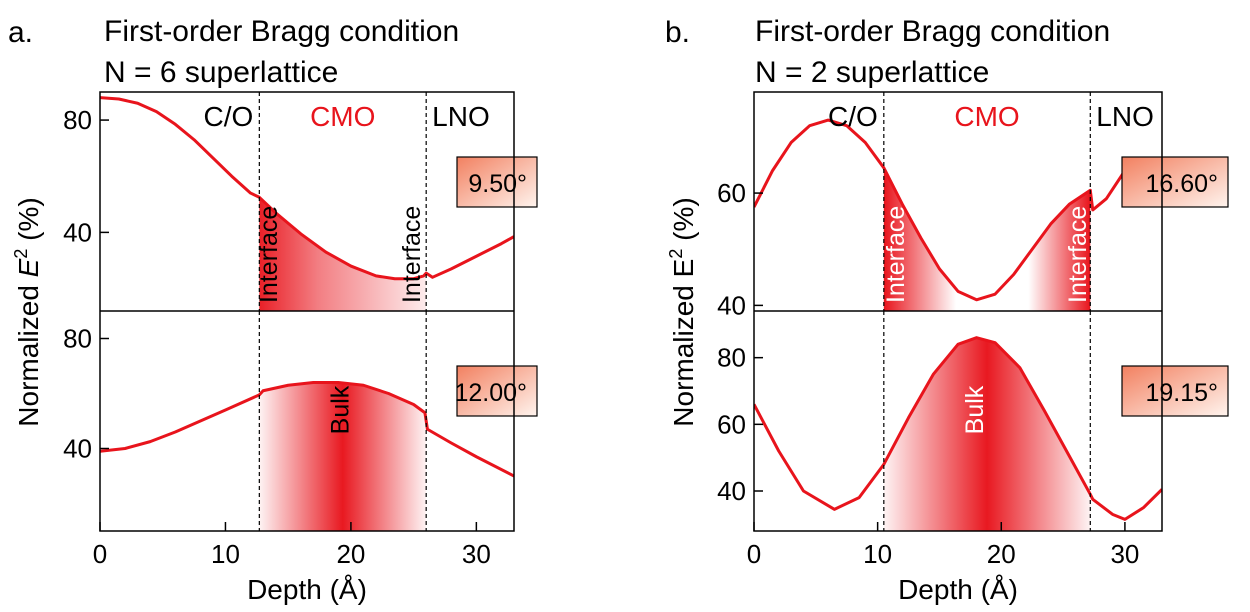 This screenshot has height=612, width=1250. I want to click on angle-badge: 12.00°, so click(496, 391).